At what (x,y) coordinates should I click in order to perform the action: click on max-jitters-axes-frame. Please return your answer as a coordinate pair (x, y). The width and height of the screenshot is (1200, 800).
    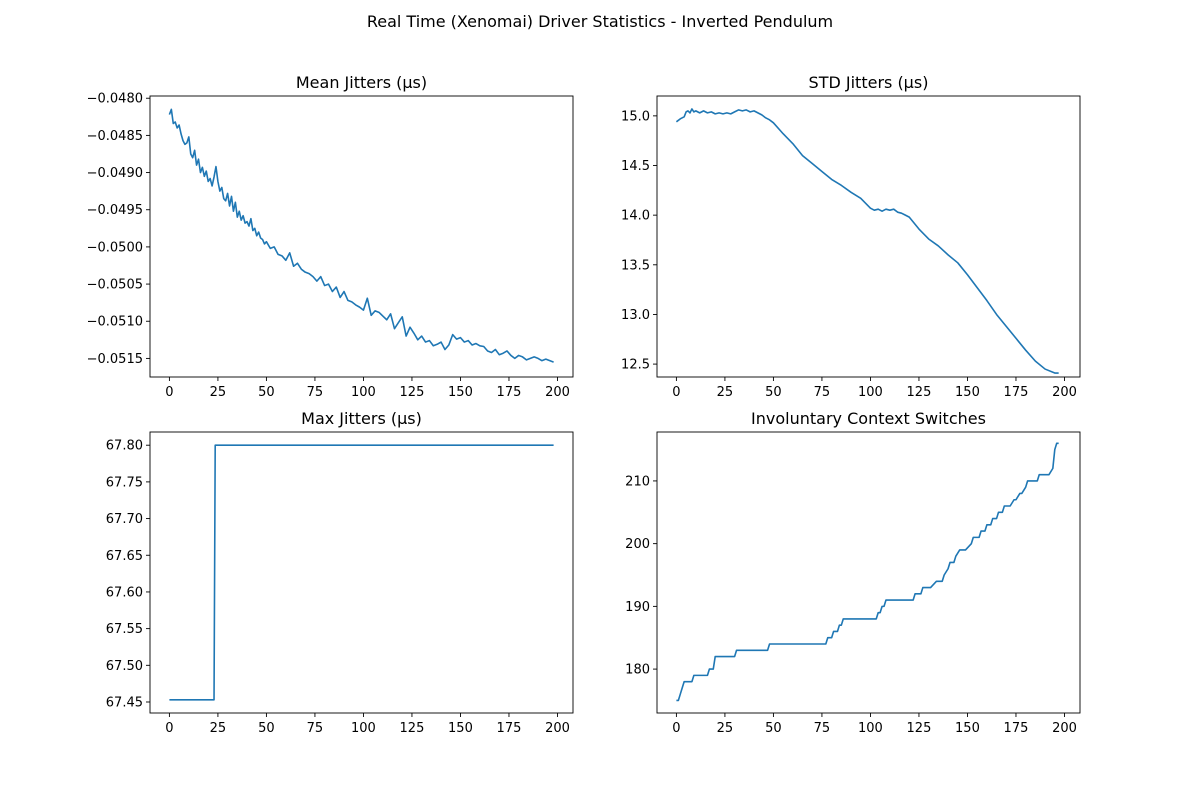
    Looking at the image, I should click on (361, 572).